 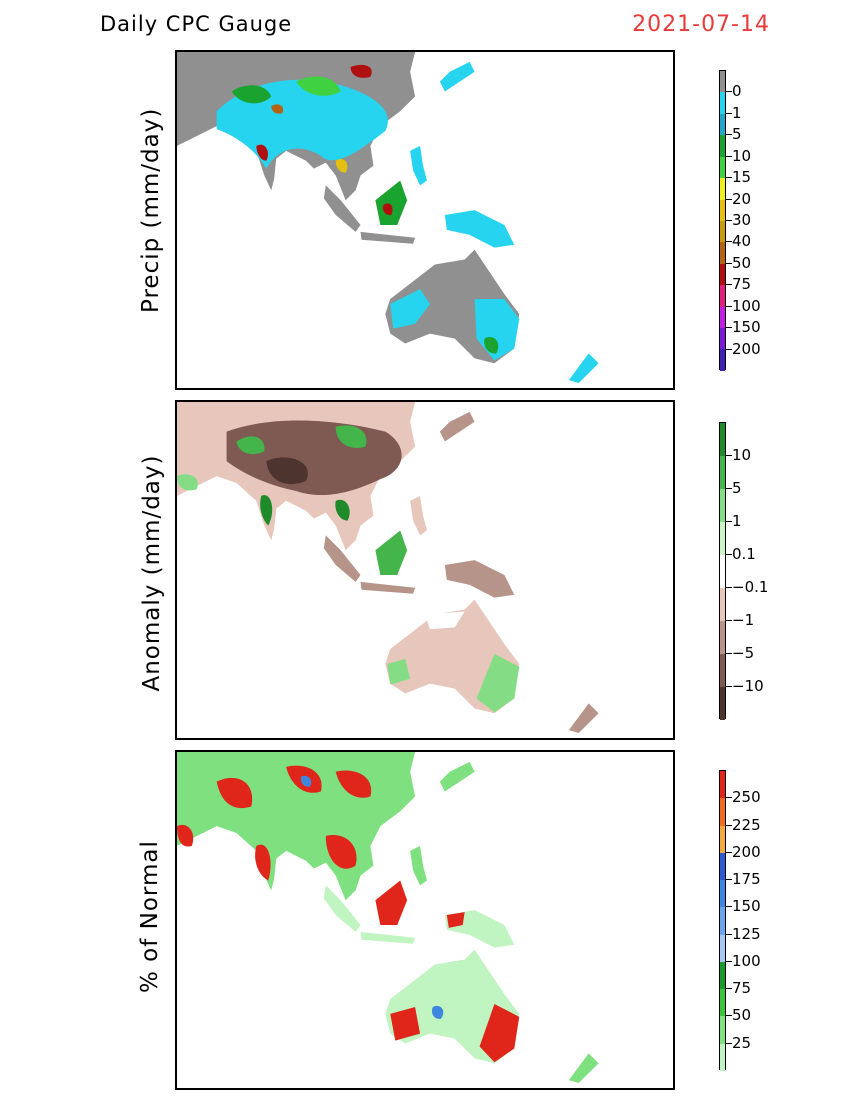 What do you see at coordinates (742, 1042) in the screenshot?
I see `colorbar-tick-label: 25` at bounding box center [742, 1042].